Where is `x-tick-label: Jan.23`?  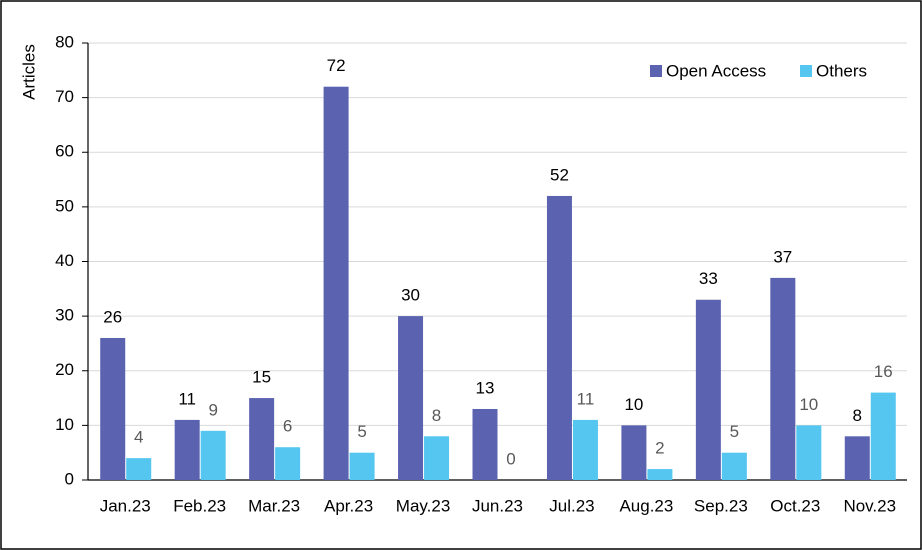 x-tick-label: Jan.23 is located at coordinates (125, 505).